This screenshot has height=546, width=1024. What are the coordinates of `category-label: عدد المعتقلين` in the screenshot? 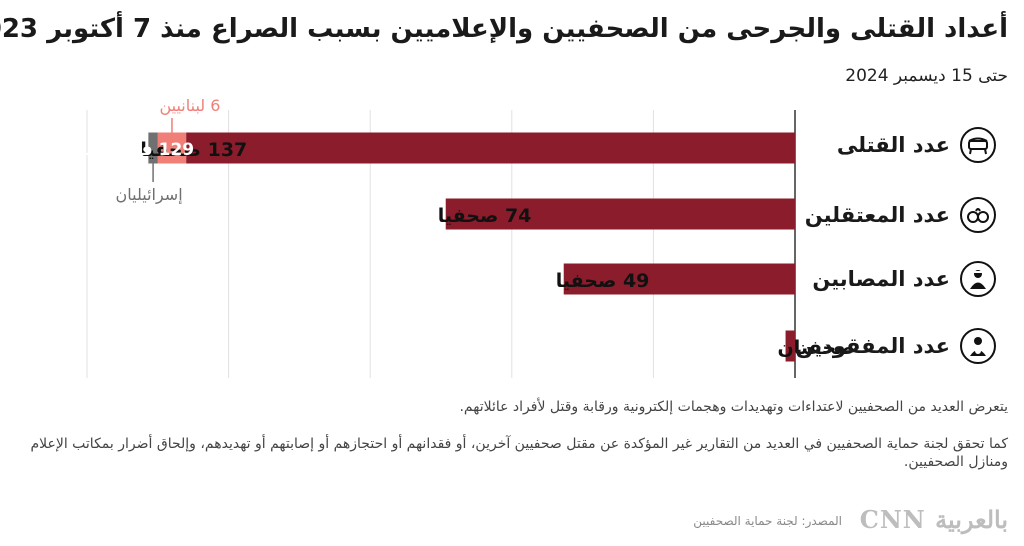 It's located at (877, 215).